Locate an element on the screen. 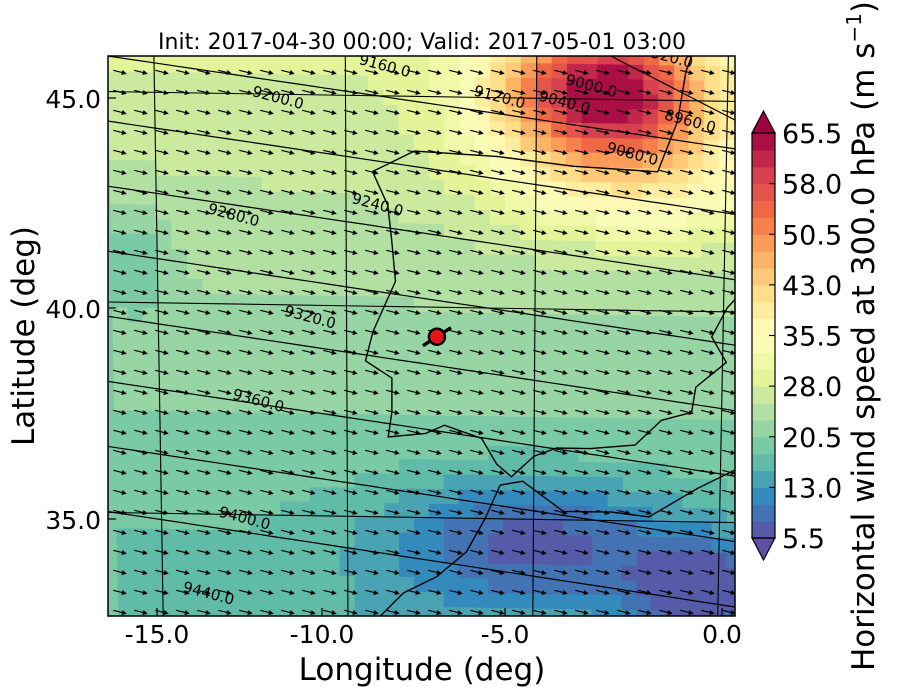 This screenshot has height=700, width=900. meridian--15 is located at coordinates (158, 336).